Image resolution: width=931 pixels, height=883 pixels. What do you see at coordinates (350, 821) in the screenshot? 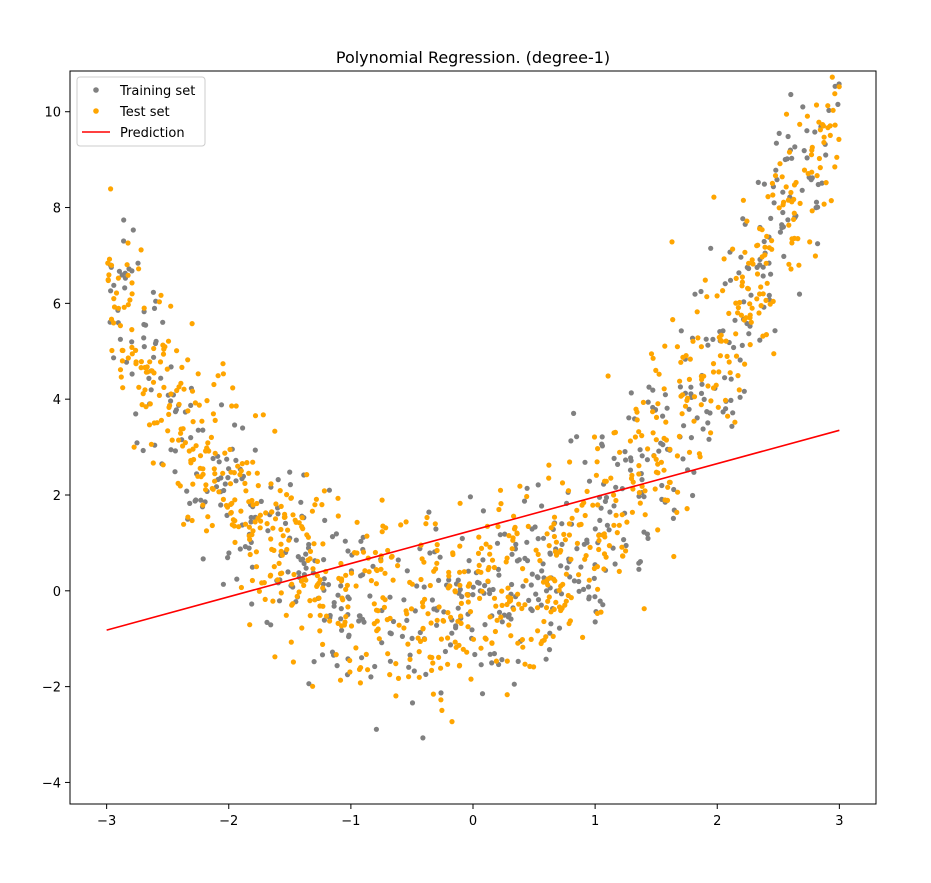
I see `x-tick-label: −1` at bounding box center [350, 821].